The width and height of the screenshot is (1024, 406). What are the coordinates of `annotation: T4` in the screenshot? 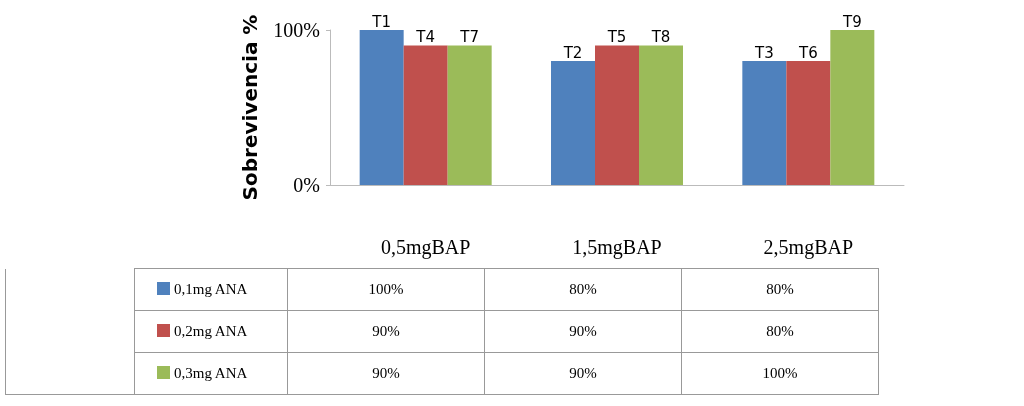 It's located at (425, 37).